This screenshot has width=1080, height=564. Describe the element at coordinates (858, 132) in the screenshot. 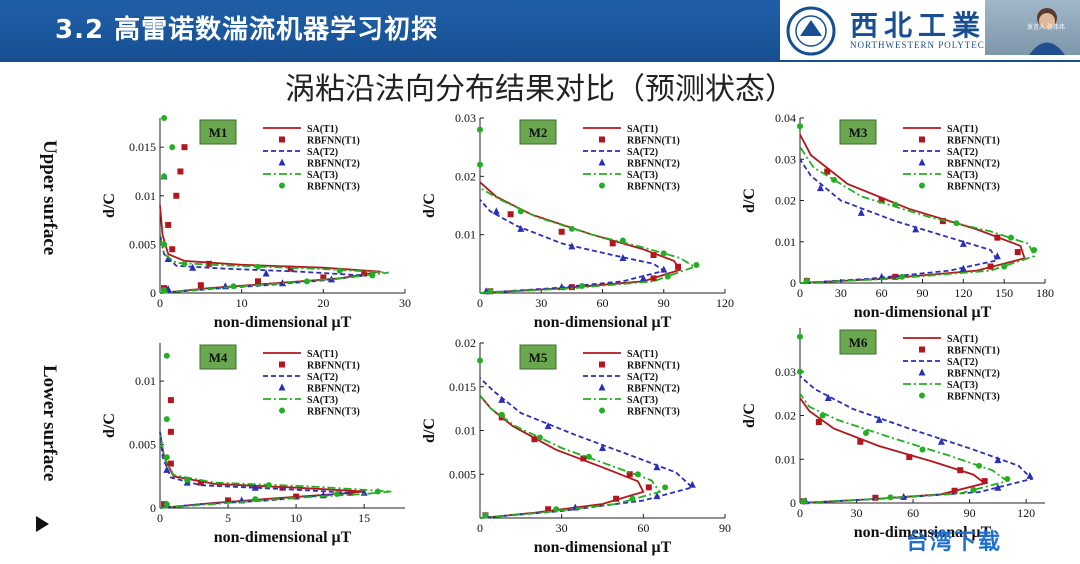

I see `panel-label: M3` at that location.